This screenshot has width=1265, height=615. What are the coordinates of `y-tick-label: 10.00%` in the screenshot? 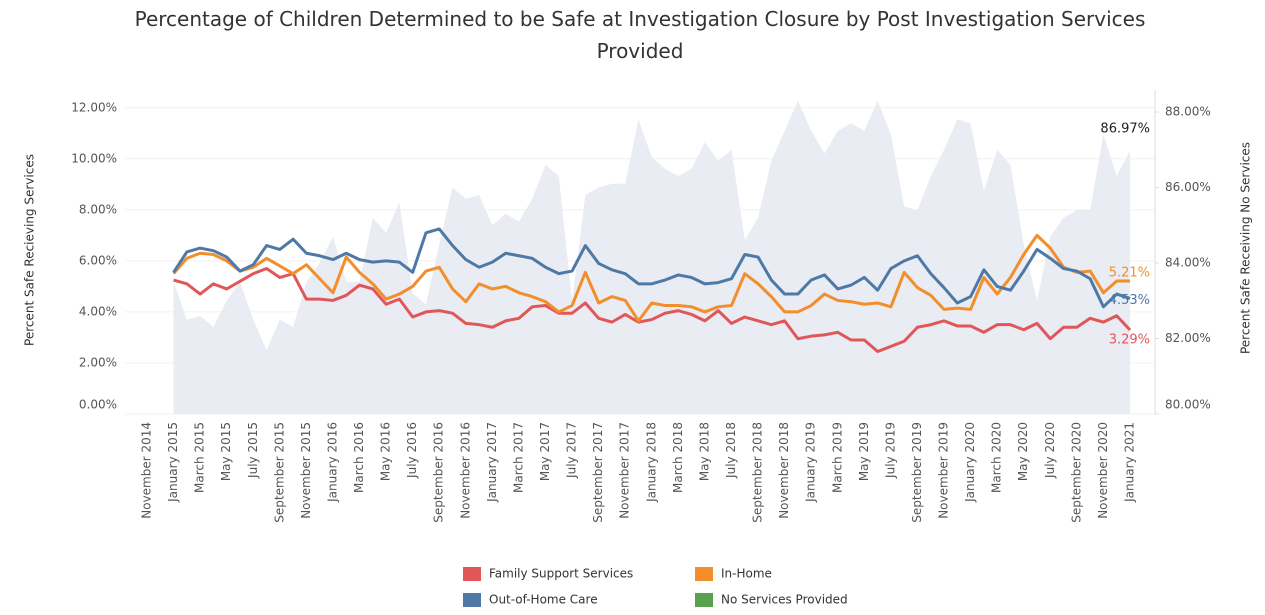 It's located at (94, 158).